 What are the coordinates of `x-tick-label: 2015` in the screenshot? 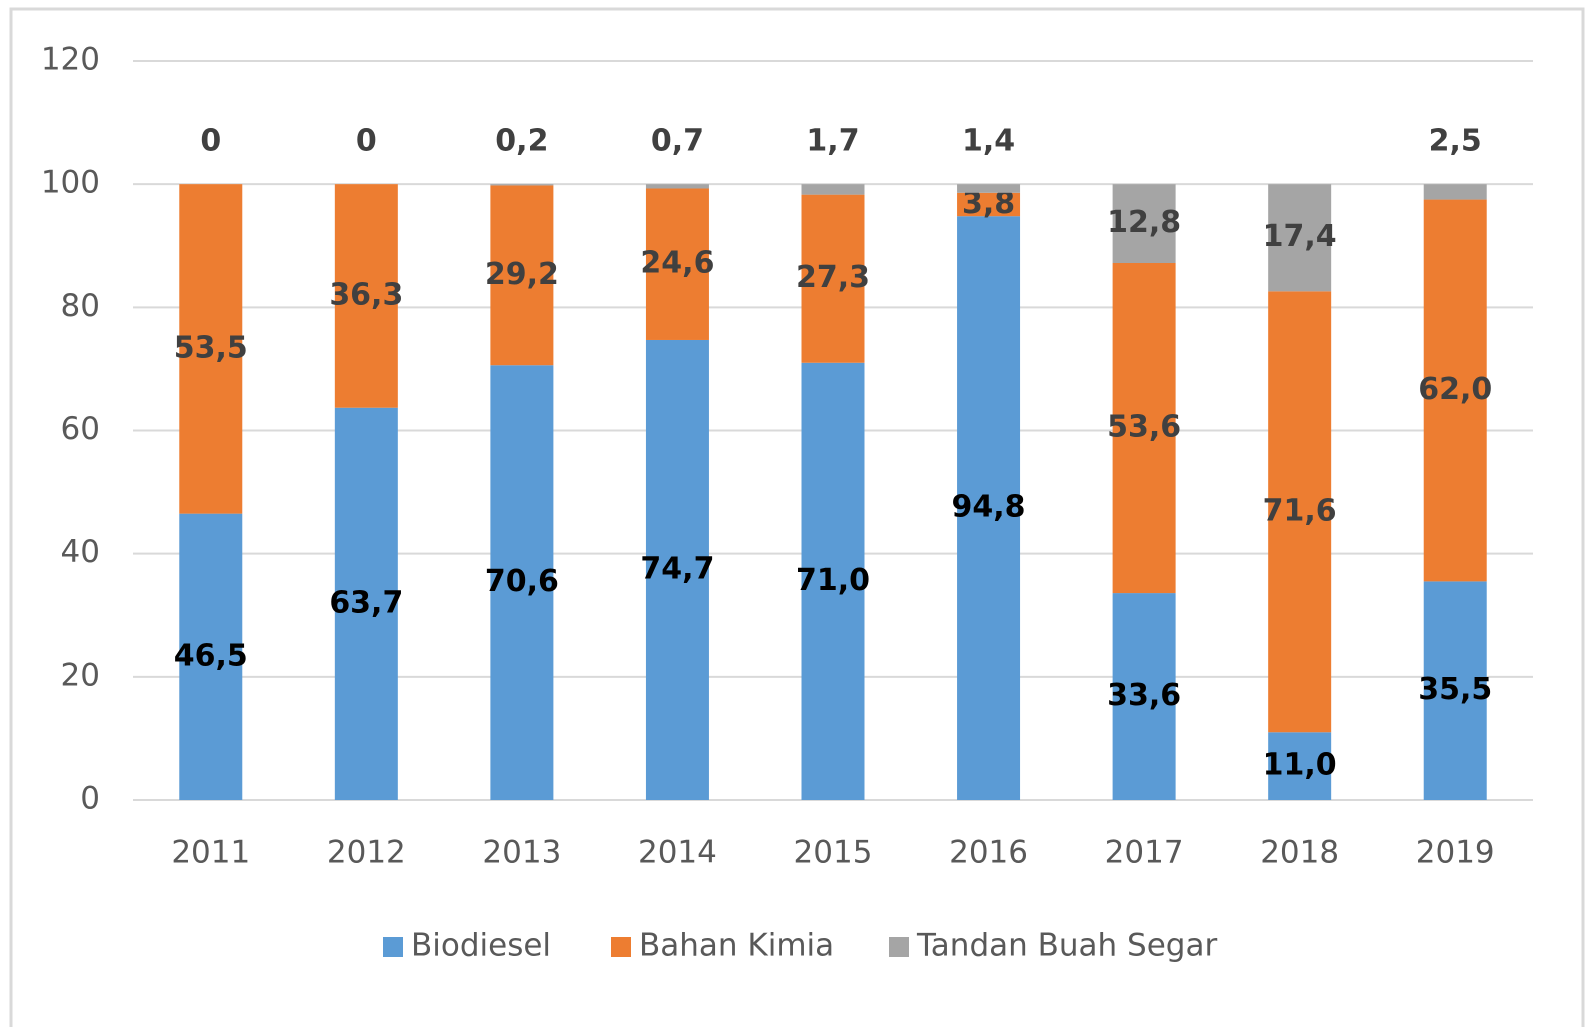 It's located at (833, 853).